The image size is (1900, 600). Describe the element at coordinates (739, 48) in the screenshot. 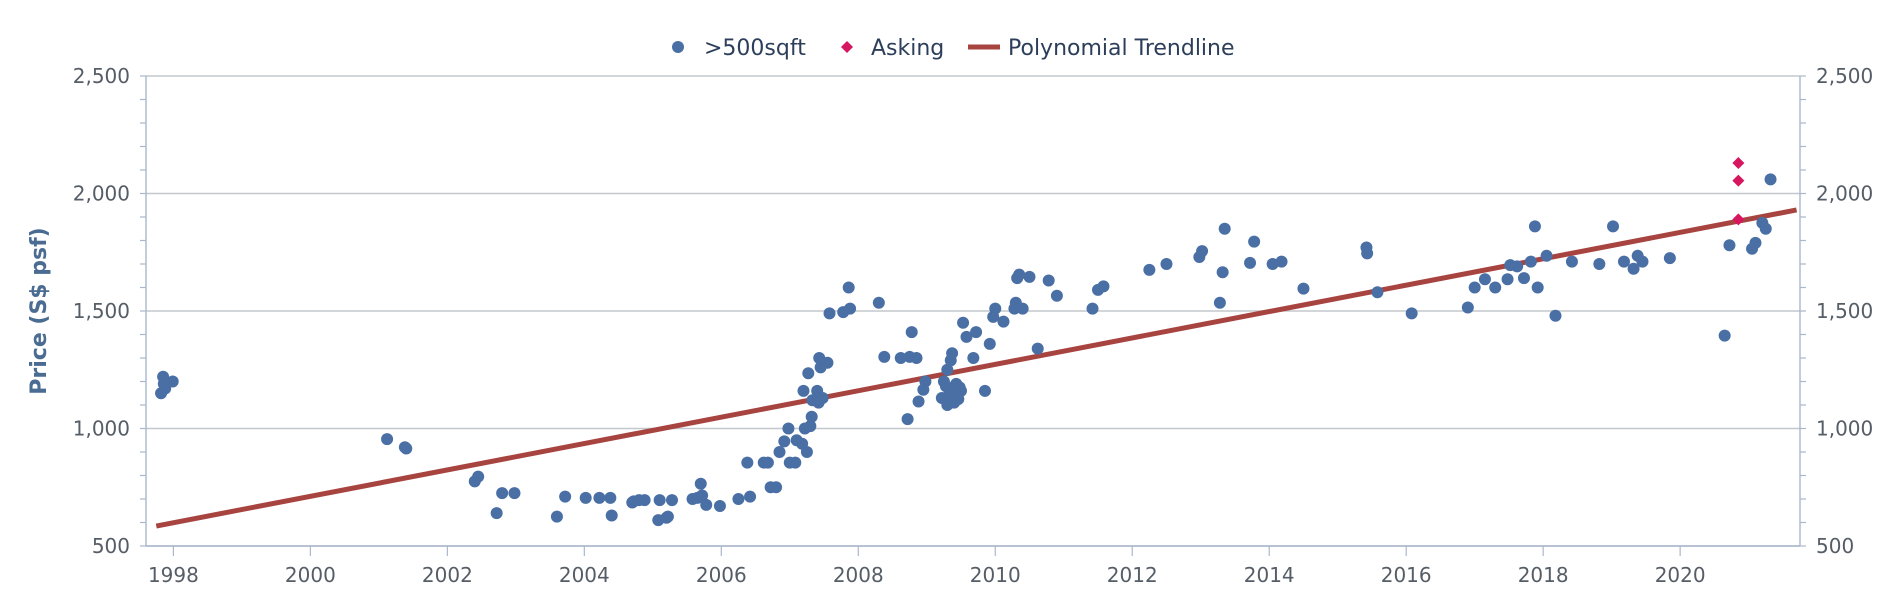

I see `legend-item: >500sqft` at that location.